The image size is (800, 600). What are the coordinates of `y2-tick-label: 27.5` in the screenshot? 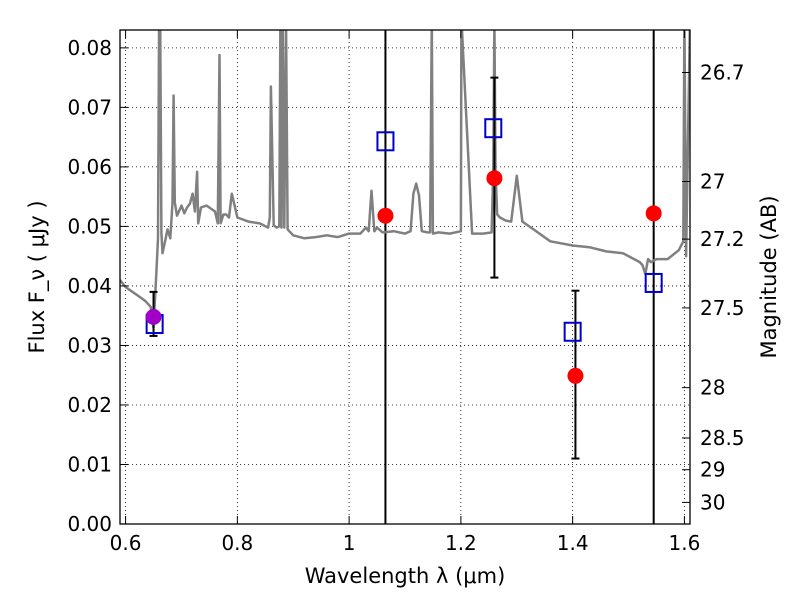 It's located at (722, 308).